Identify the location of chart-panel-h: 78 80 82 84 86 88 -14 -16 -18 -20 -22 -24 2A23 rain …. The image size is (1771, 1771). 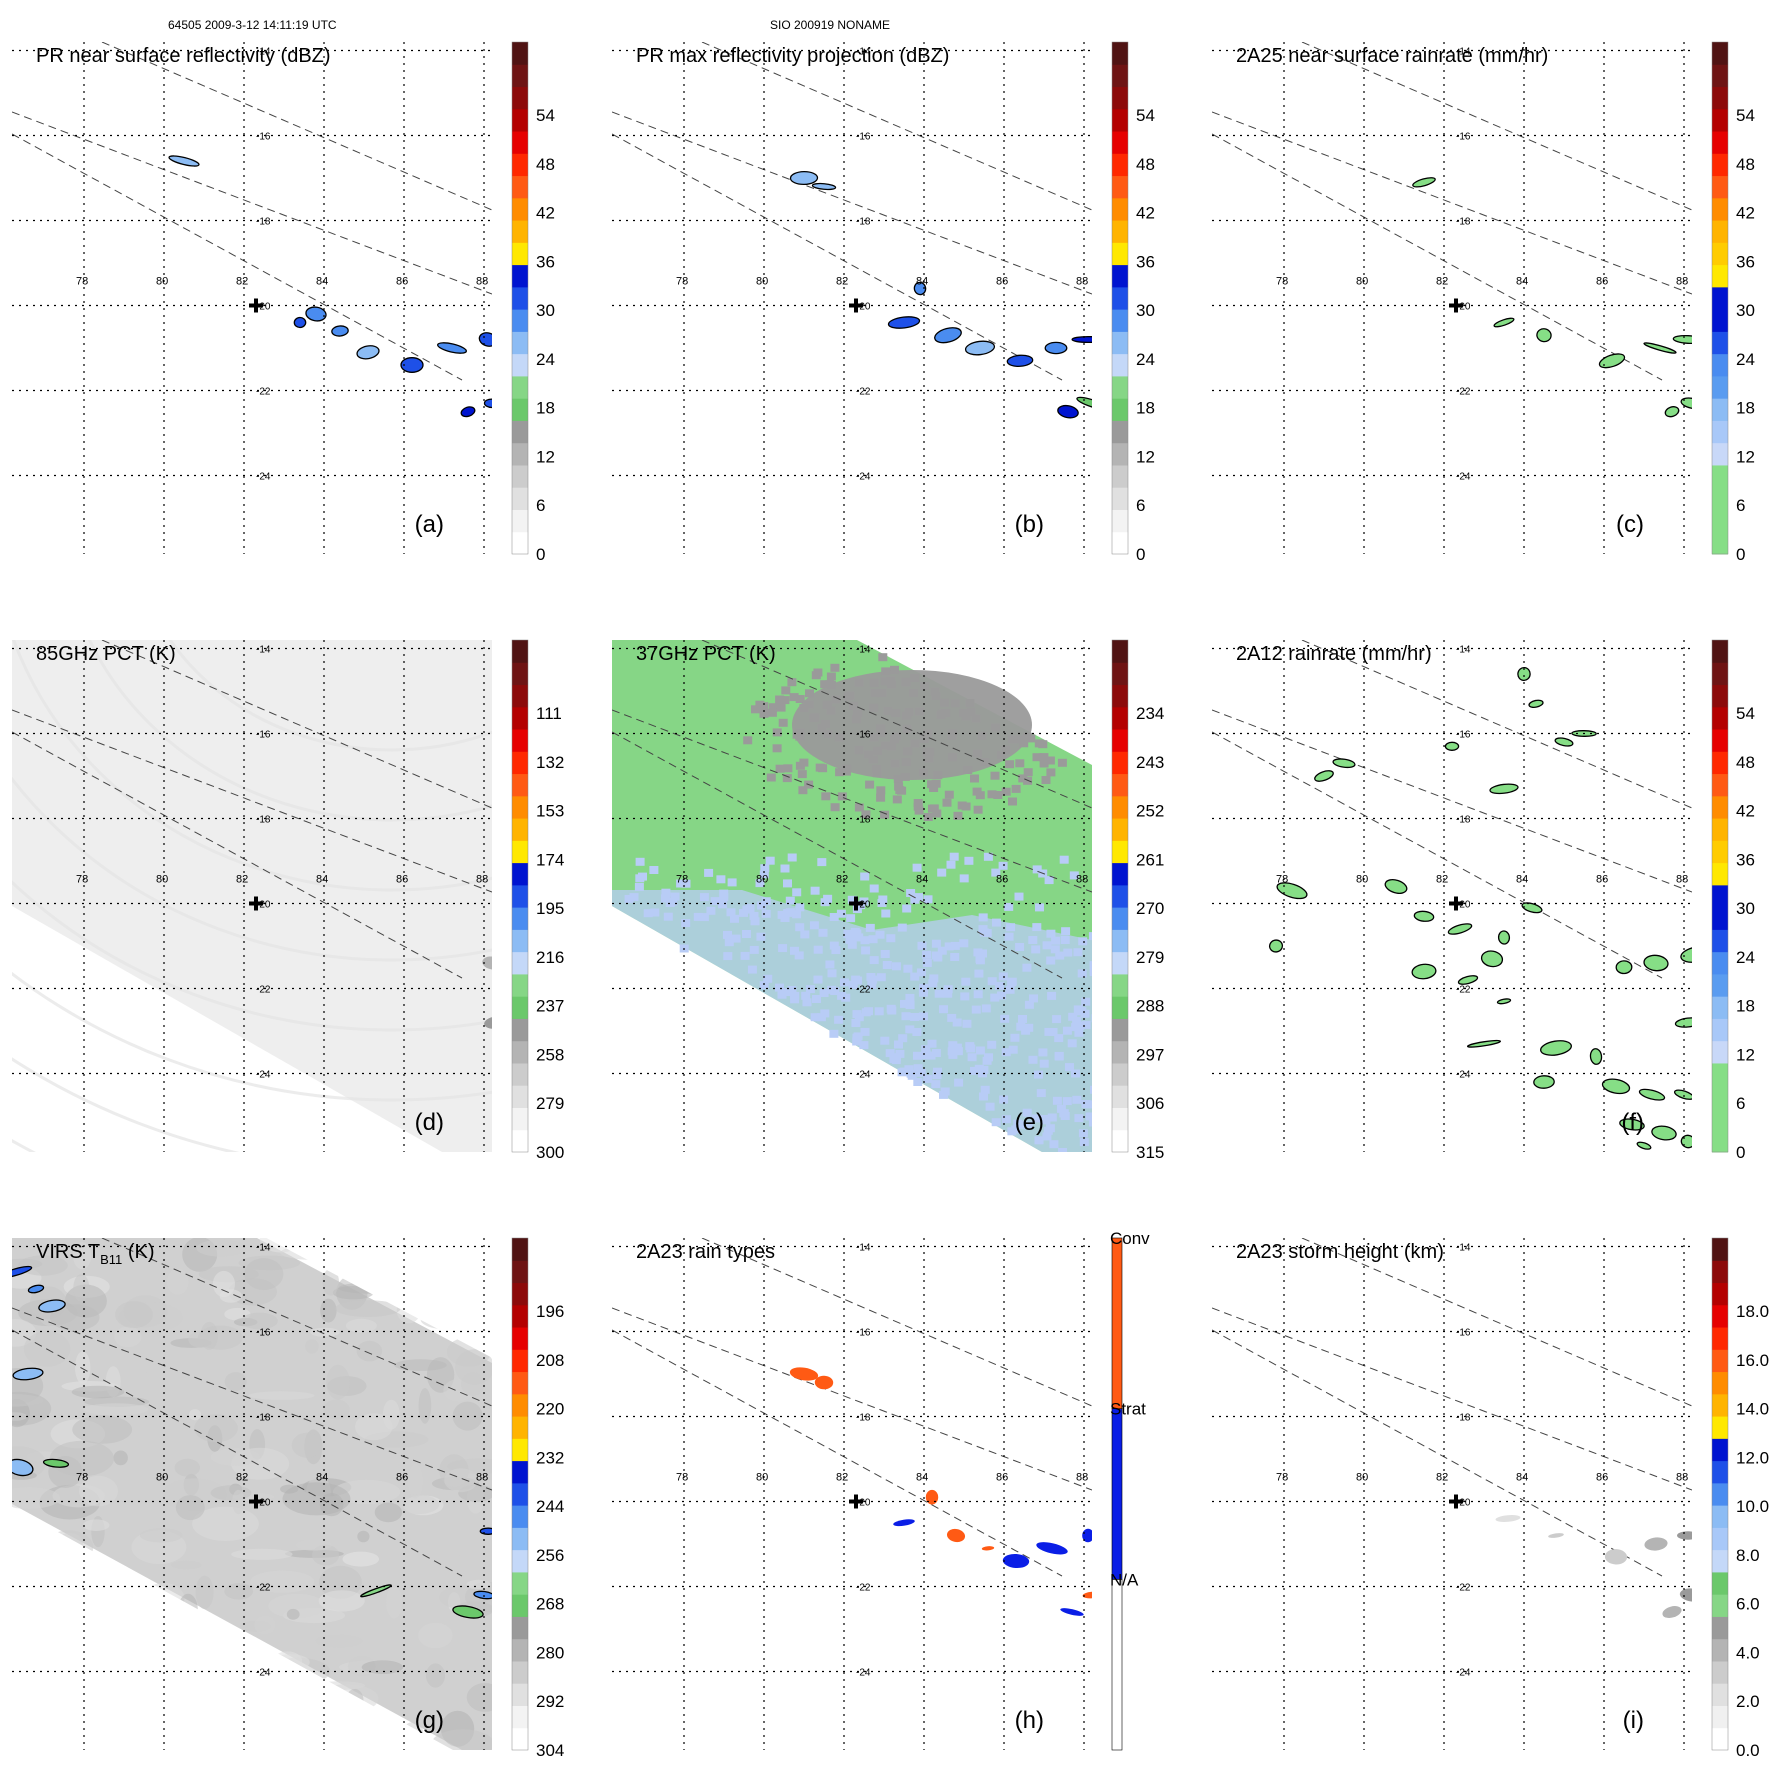
(881, 1490).